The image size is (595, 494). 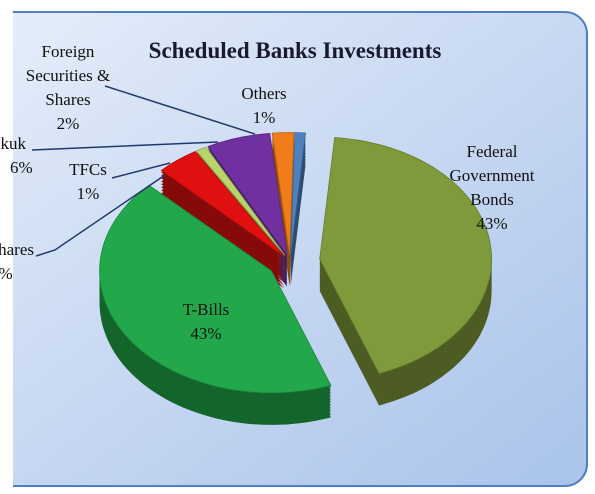 I want to click on leader-lines, so click(x=143, y=171).